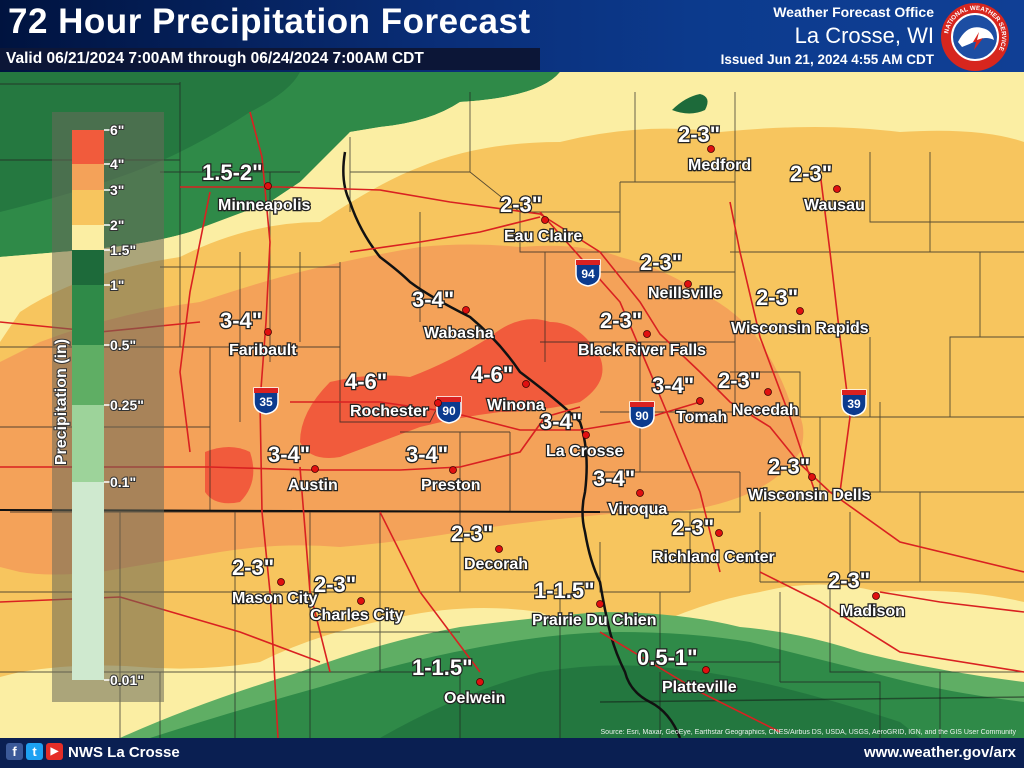 The width and height of the screenshot is (1024, 768). What do you see at coordinates (123, 345) in the screenshot?
I see `legend-tick-label: 0.5"` at bounding box center [123, 345].